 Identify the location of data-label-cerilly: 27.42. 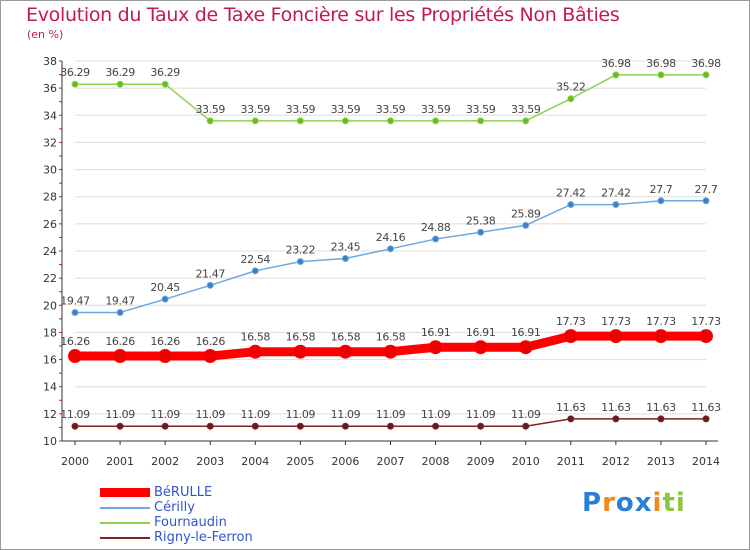
(616, 193).